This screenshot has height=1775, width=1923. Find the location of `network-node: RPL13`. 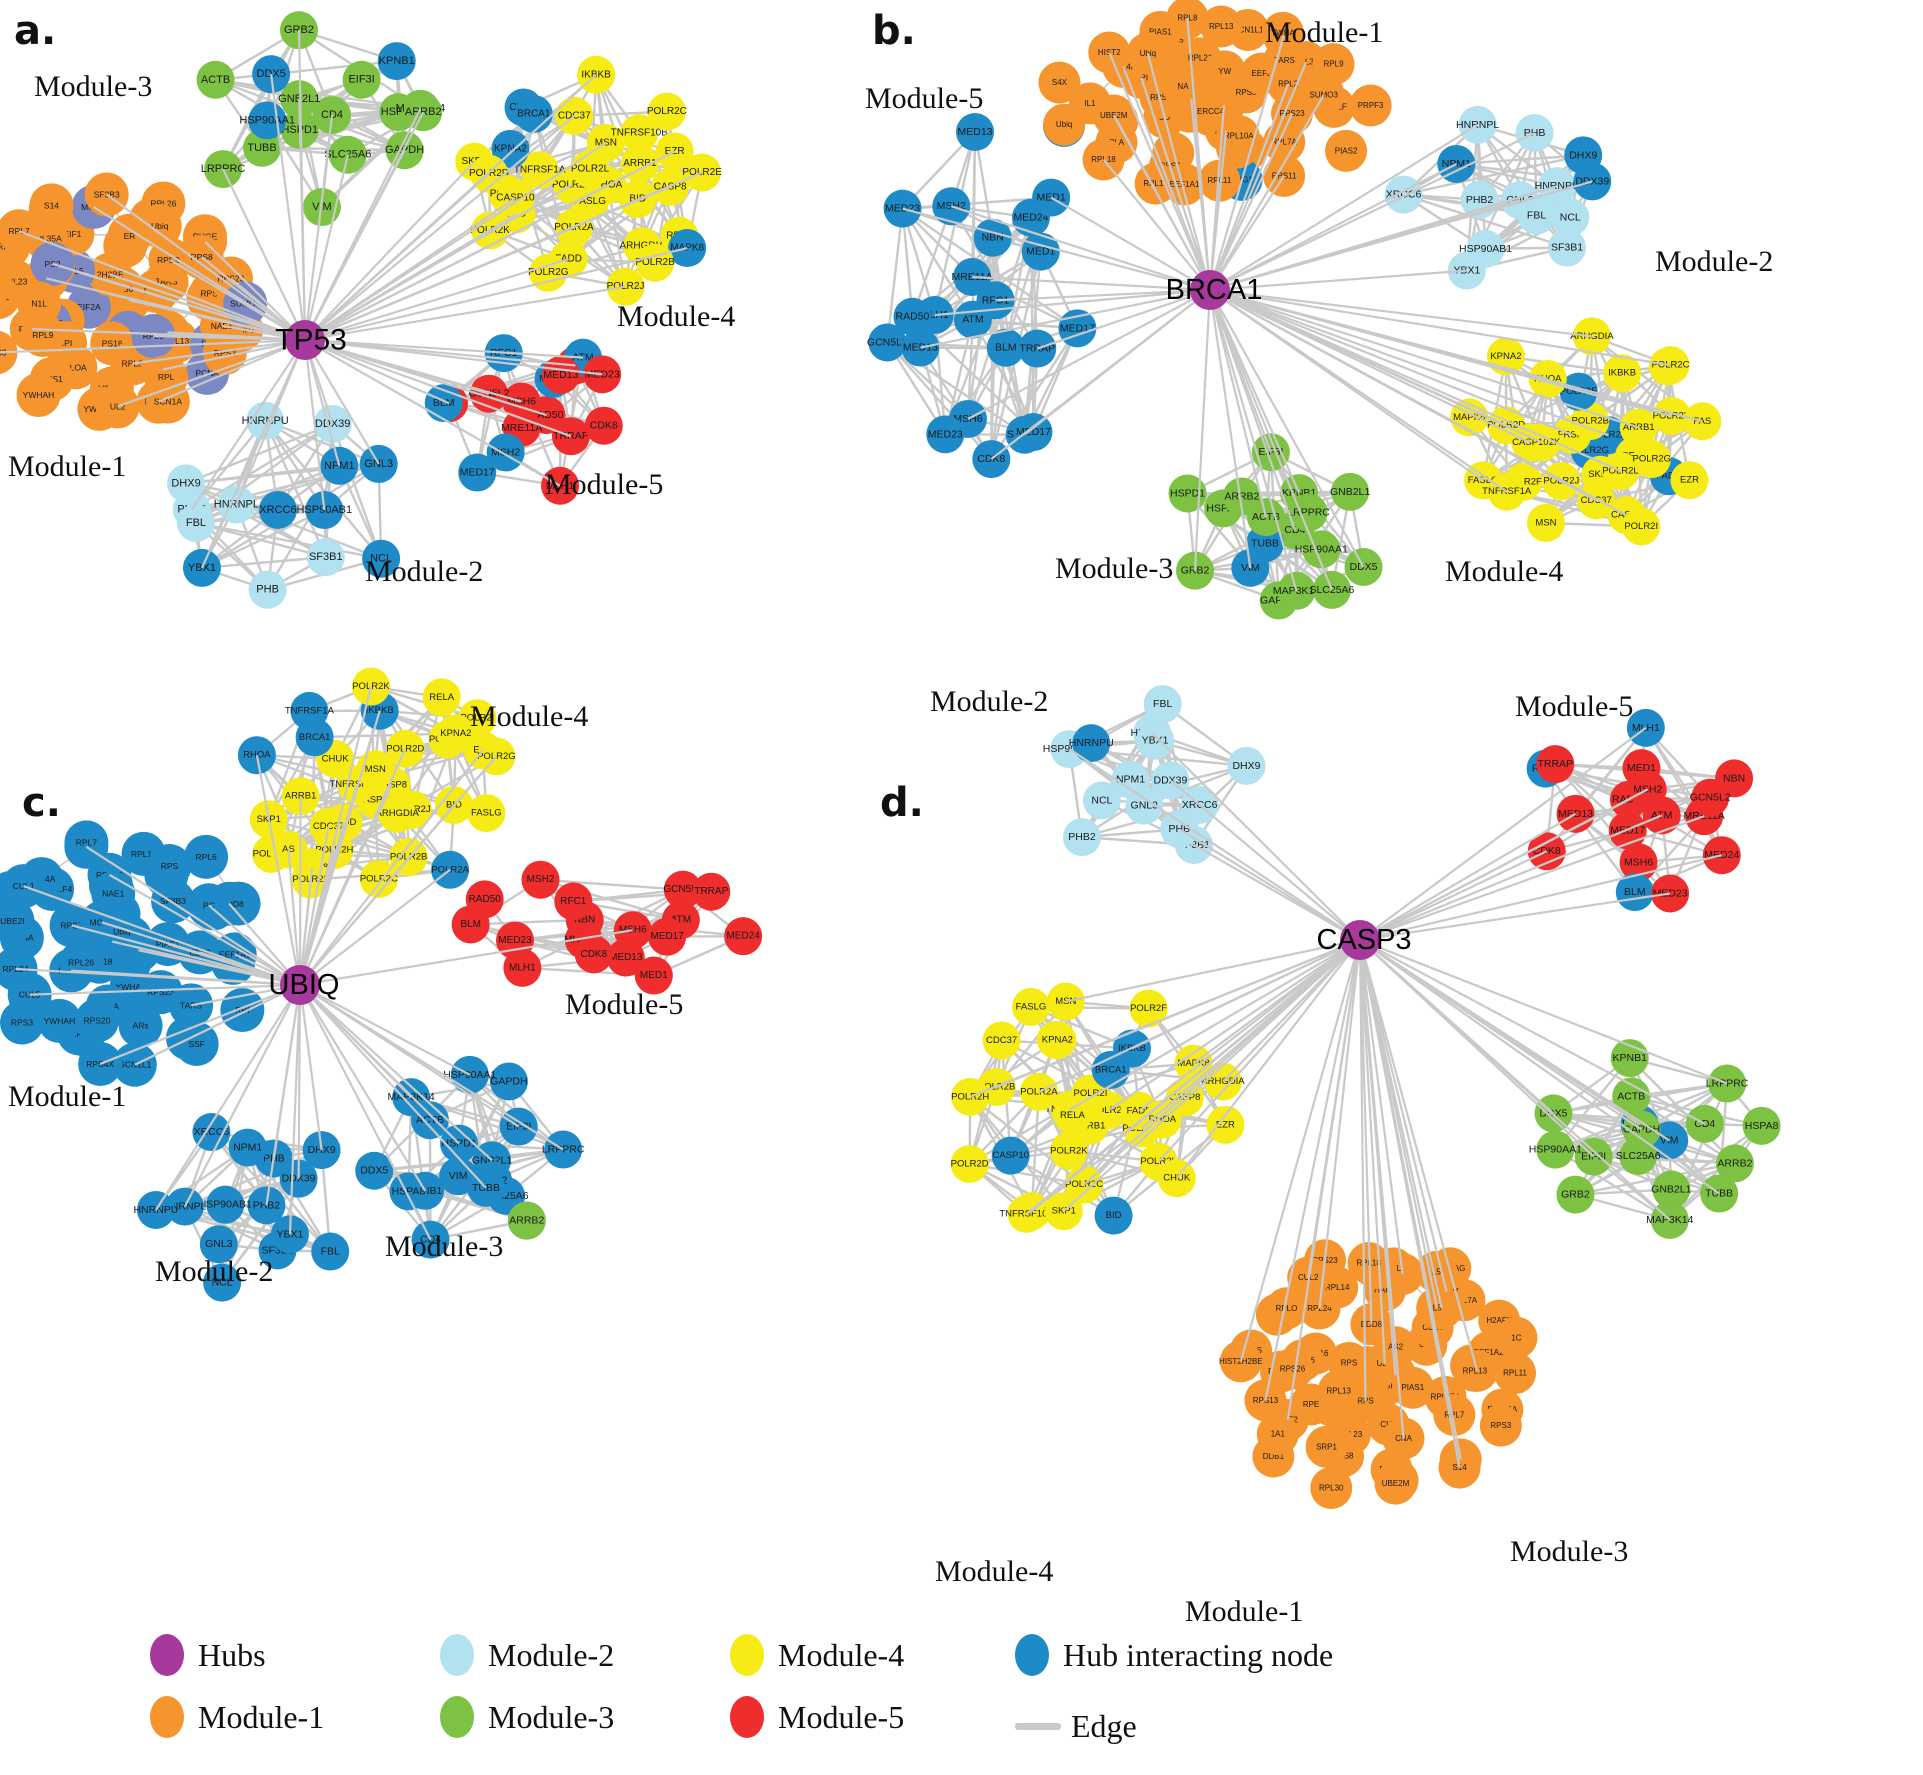

network-node: RPL13 is located at coordinates (1474, 1370).